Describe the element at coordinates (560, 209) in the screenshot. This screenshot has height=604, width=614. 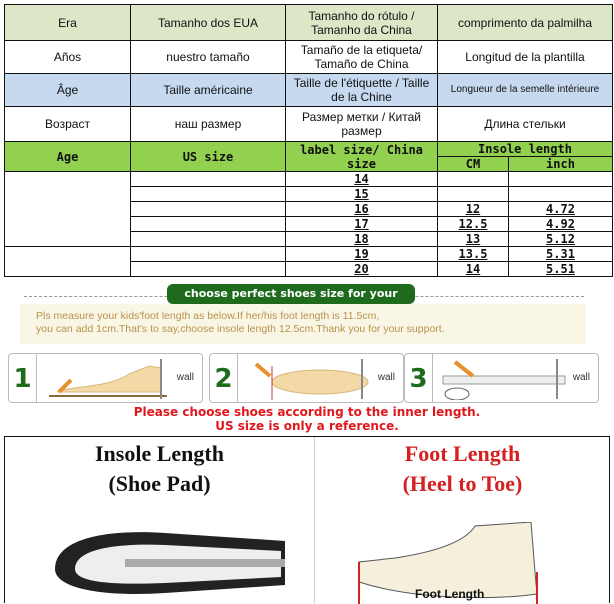
I see `inch-cell: 4.72` at that location.